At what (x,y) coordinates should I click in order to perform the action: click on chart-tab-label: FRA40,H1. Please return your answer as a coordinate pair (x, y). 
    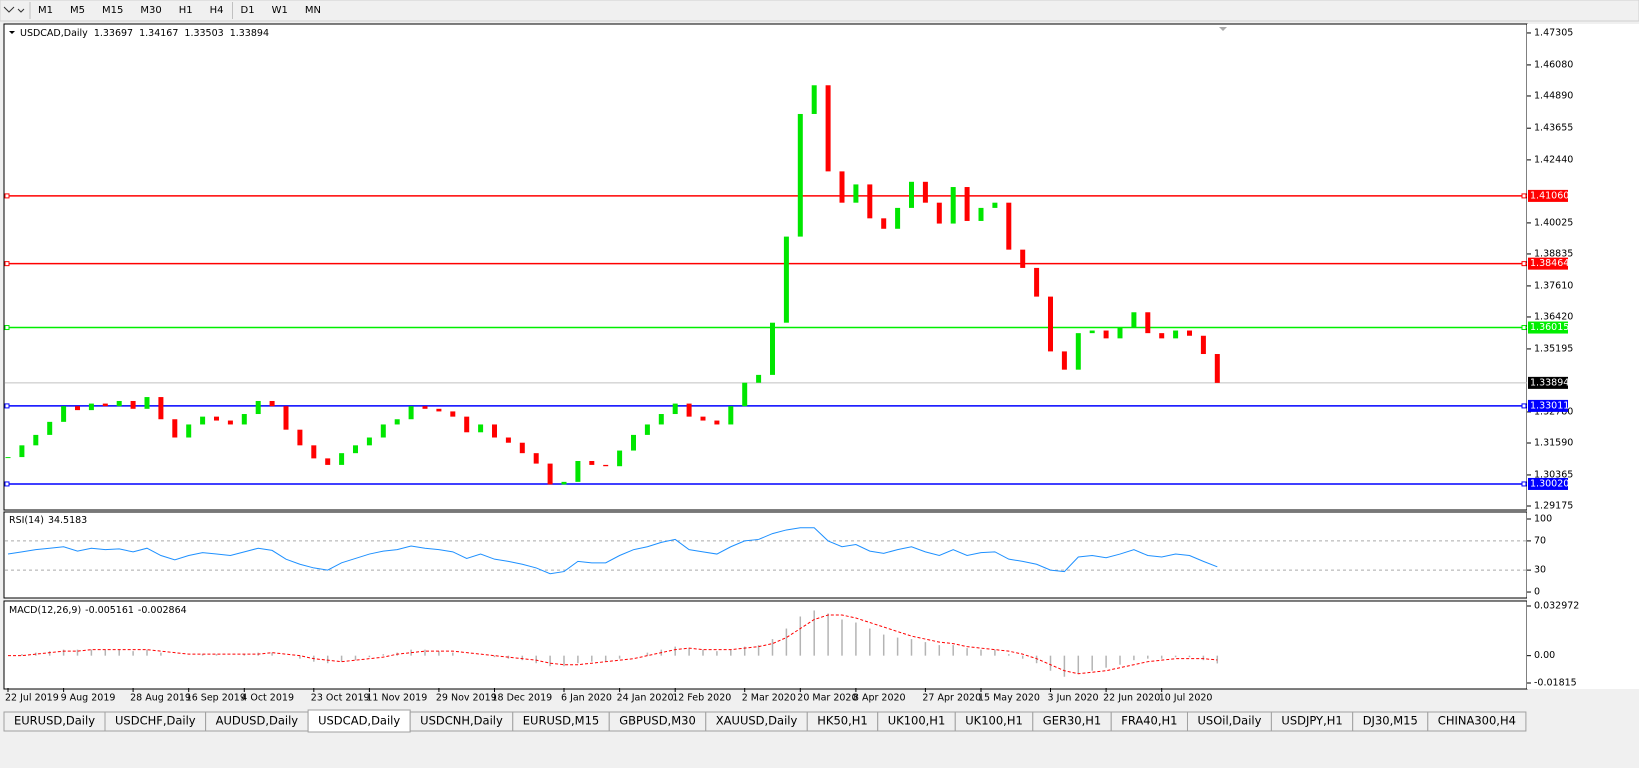
    Looking at the image, I should click on (1149, 721).